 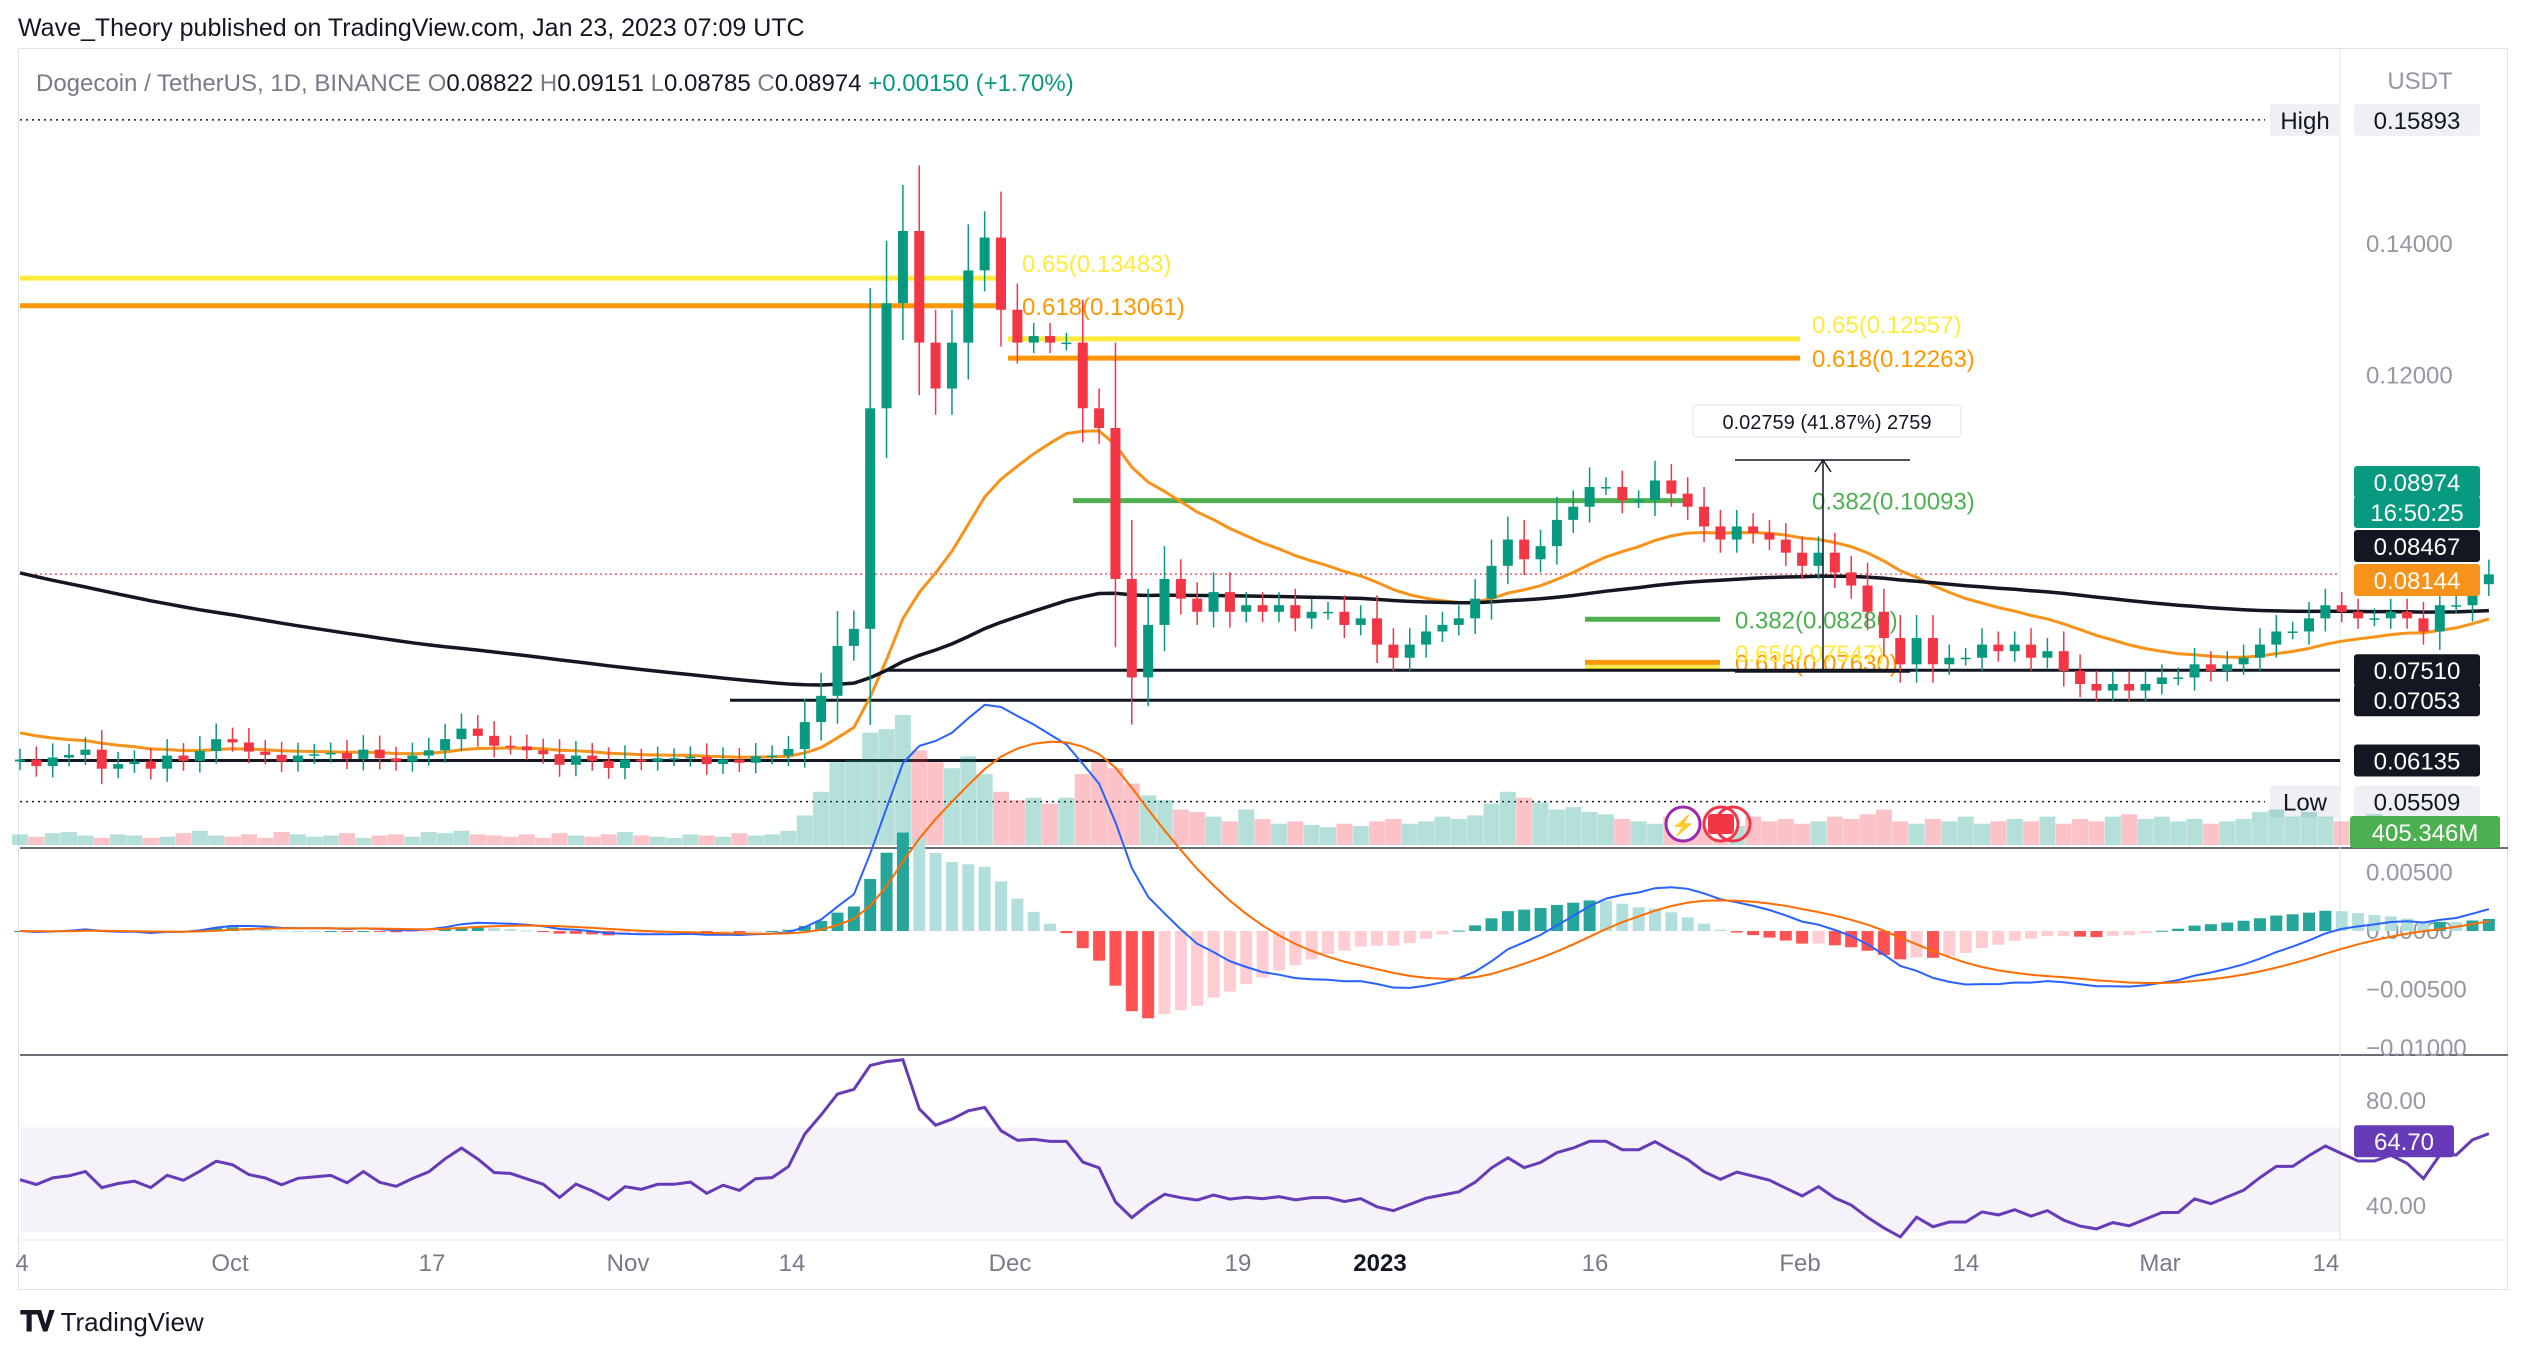 What do you see at coordinates (1816, 663) in the screenshot?
I see `fib-level-label: 0.618(0.07630)` at bounding box center [1816, 663].